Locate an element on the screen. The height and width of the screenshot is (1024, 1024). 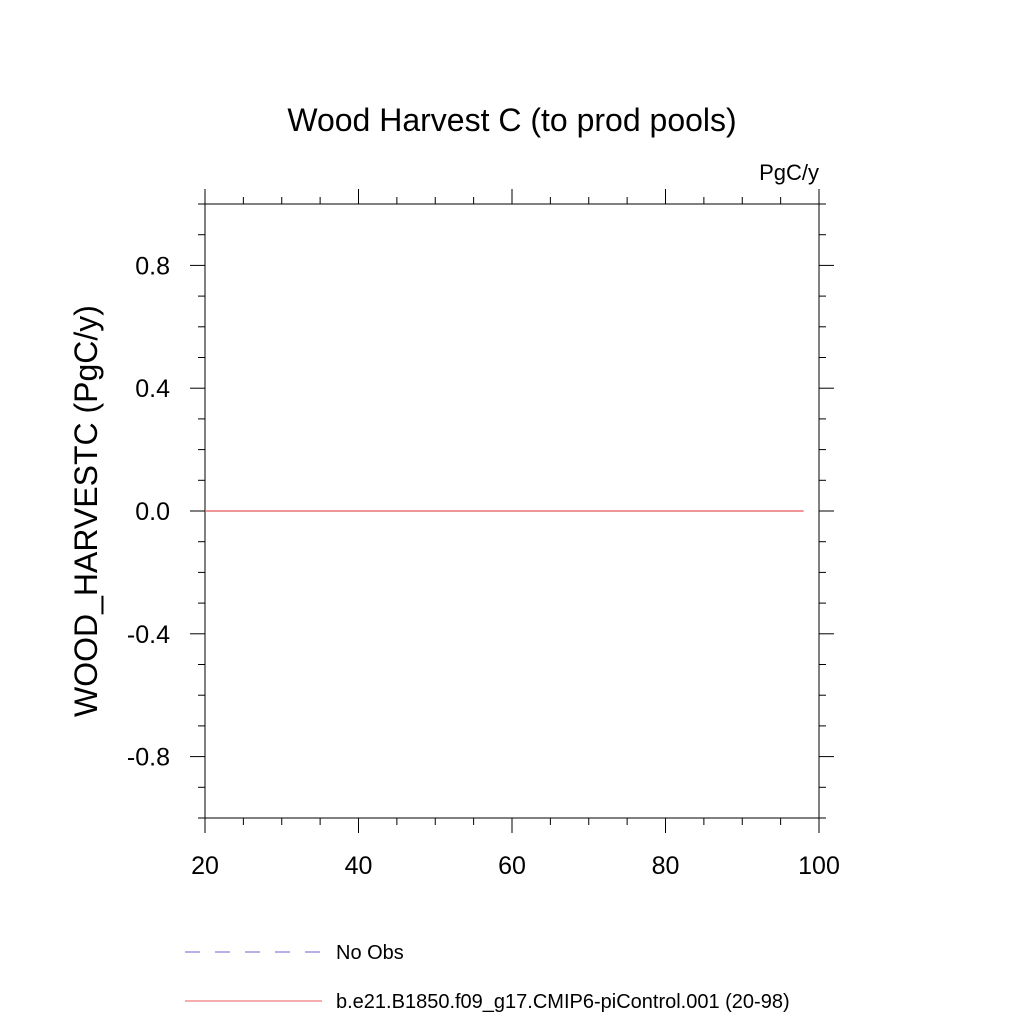
units-label: PgC/y is located at coordinates (789, 172).